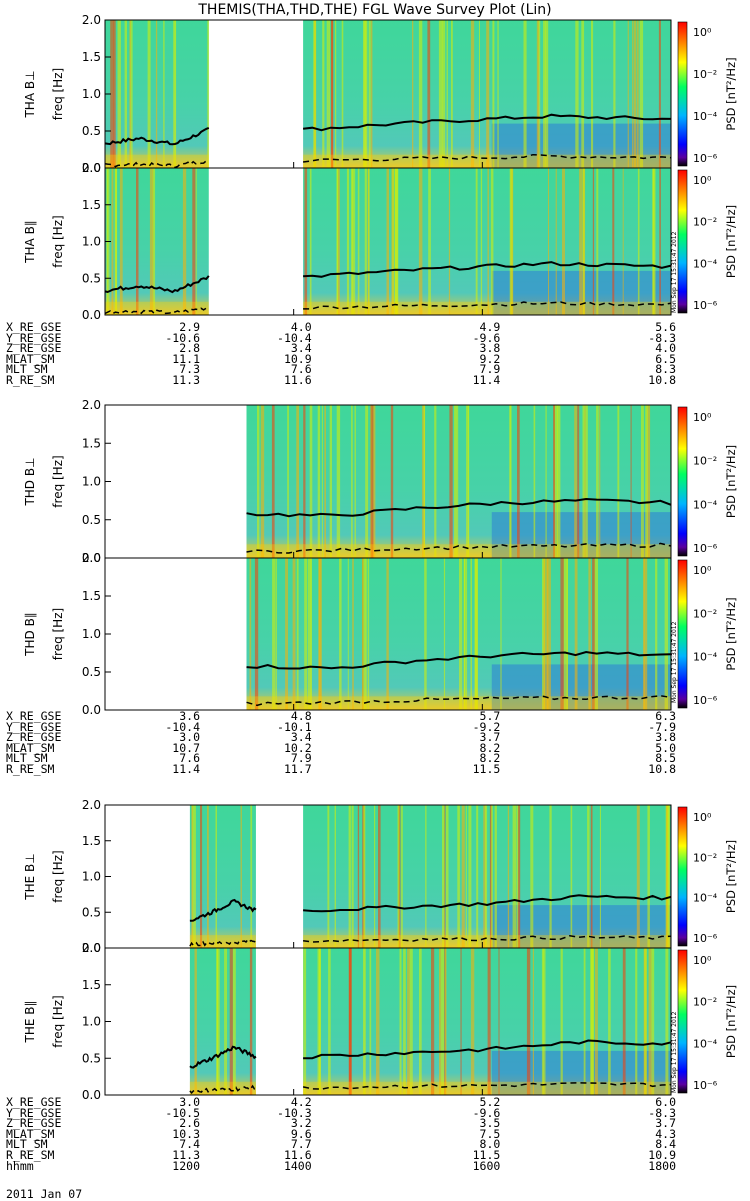  Describe the element at coordinates (705, 657) in the screenshot. I see `colorbar-tick-label: 10⁻⁴` at that location.